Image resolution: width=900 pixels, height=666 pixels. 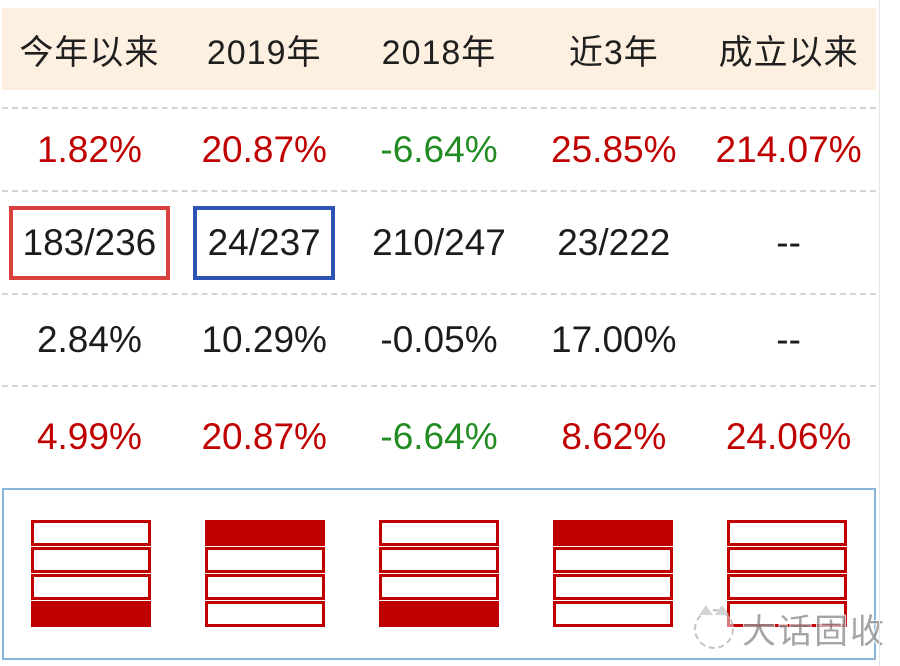 What do you see at coordinates (89, 149) in the screenshot?
I see `return-cell: 1.82%` at bounding box center [89, 149].